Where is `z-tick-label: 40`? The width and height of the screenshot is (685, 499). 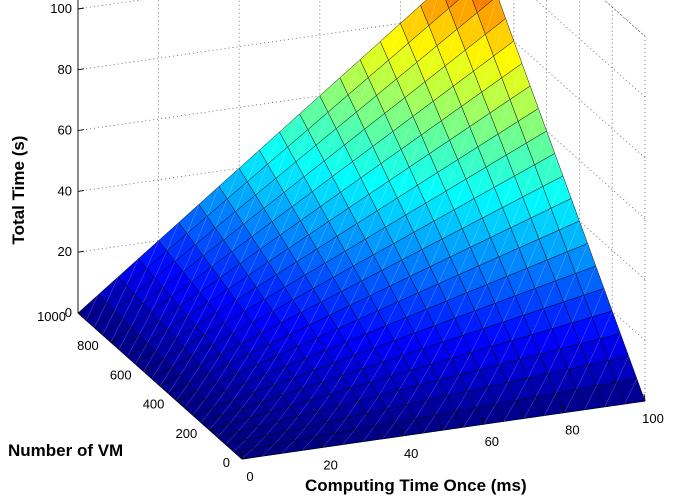 z-tick-label: 40 is located at coordinates (65, 190).